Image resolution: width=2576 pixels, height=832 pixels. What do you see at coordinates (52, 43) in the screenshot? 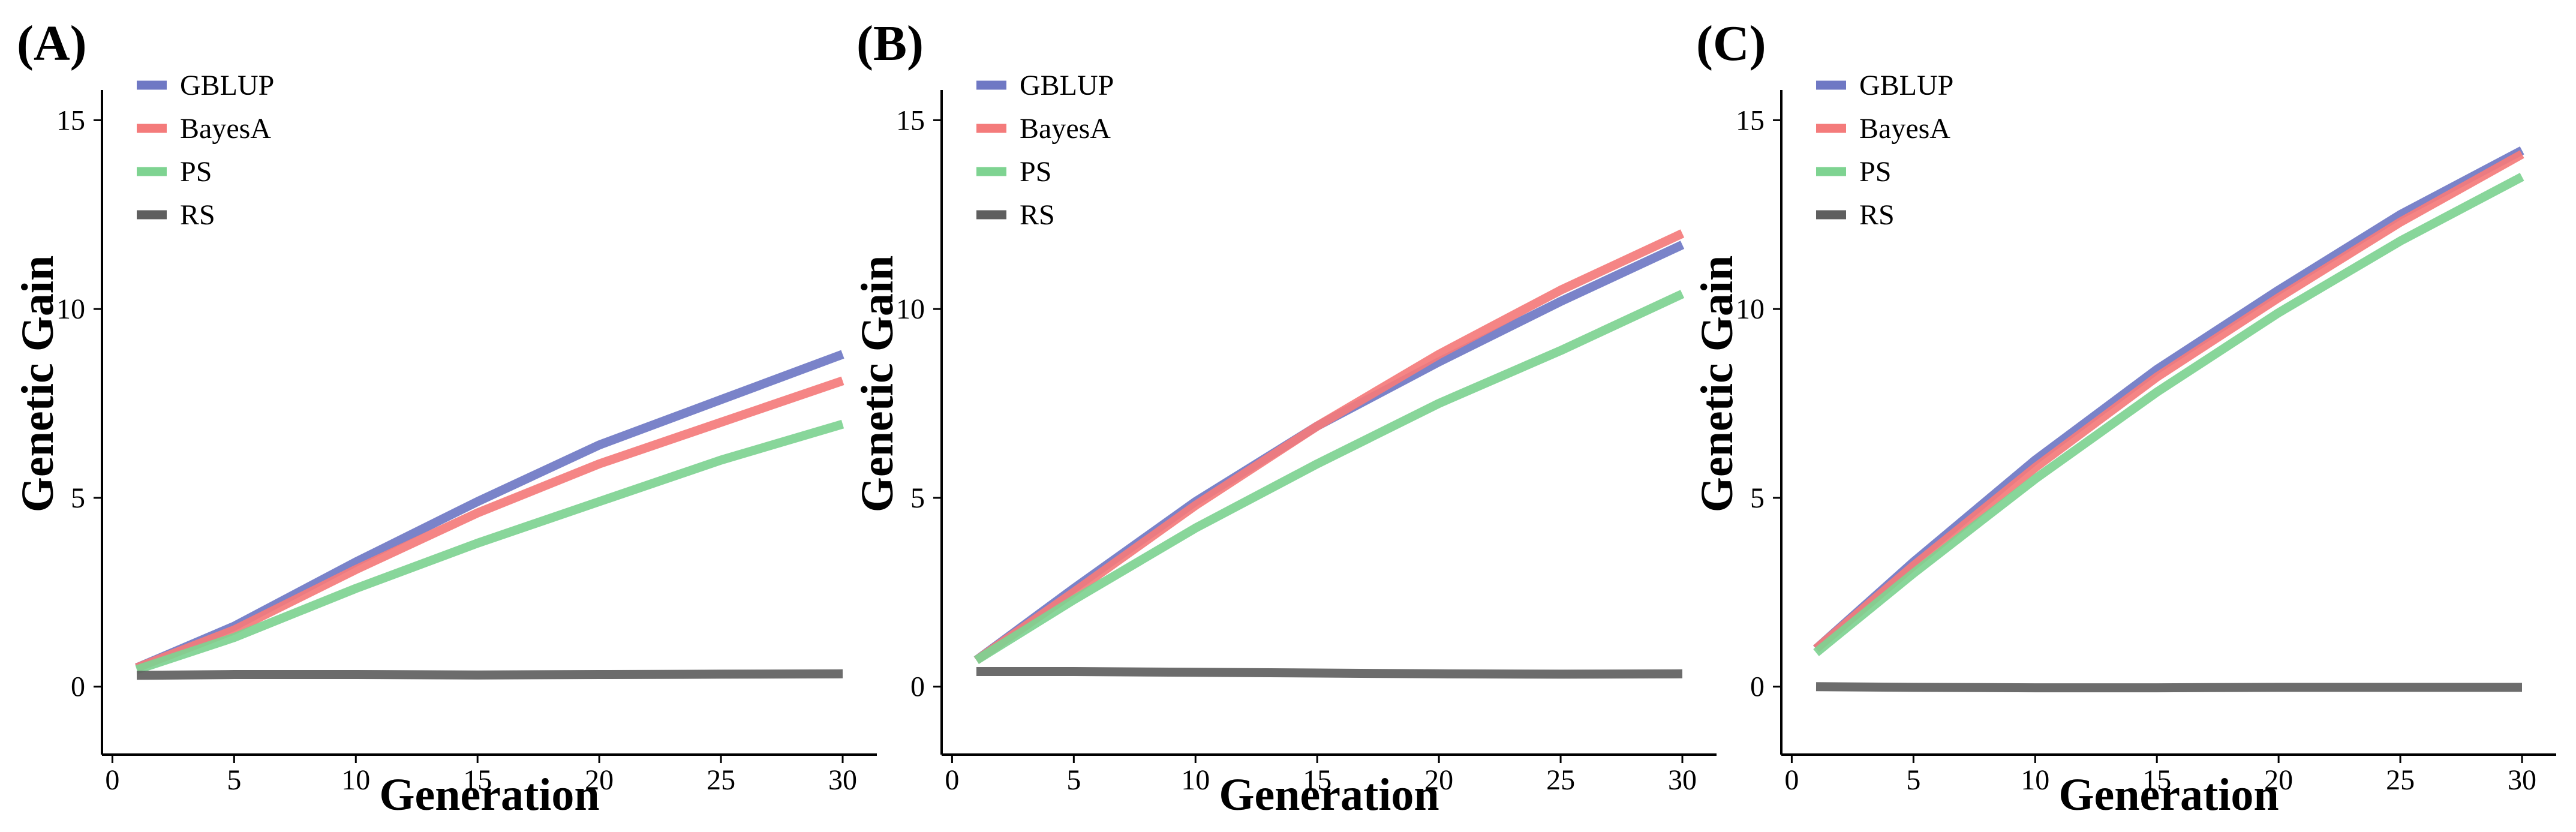
I see `panel-label: (A)` at bounding box center [52, 43].